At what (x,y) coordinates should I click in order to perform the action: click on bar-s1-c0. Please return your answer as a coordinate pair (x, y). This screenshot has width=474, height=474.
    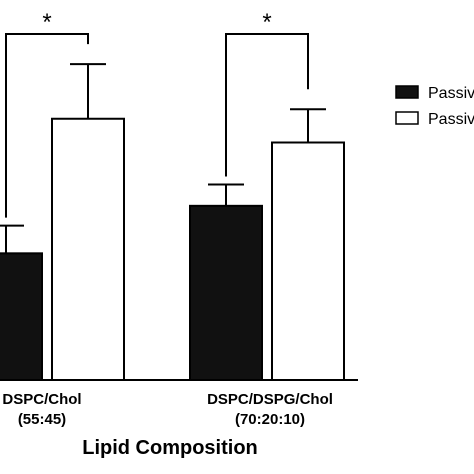
    Looking at the image, I should click on (88, 249).